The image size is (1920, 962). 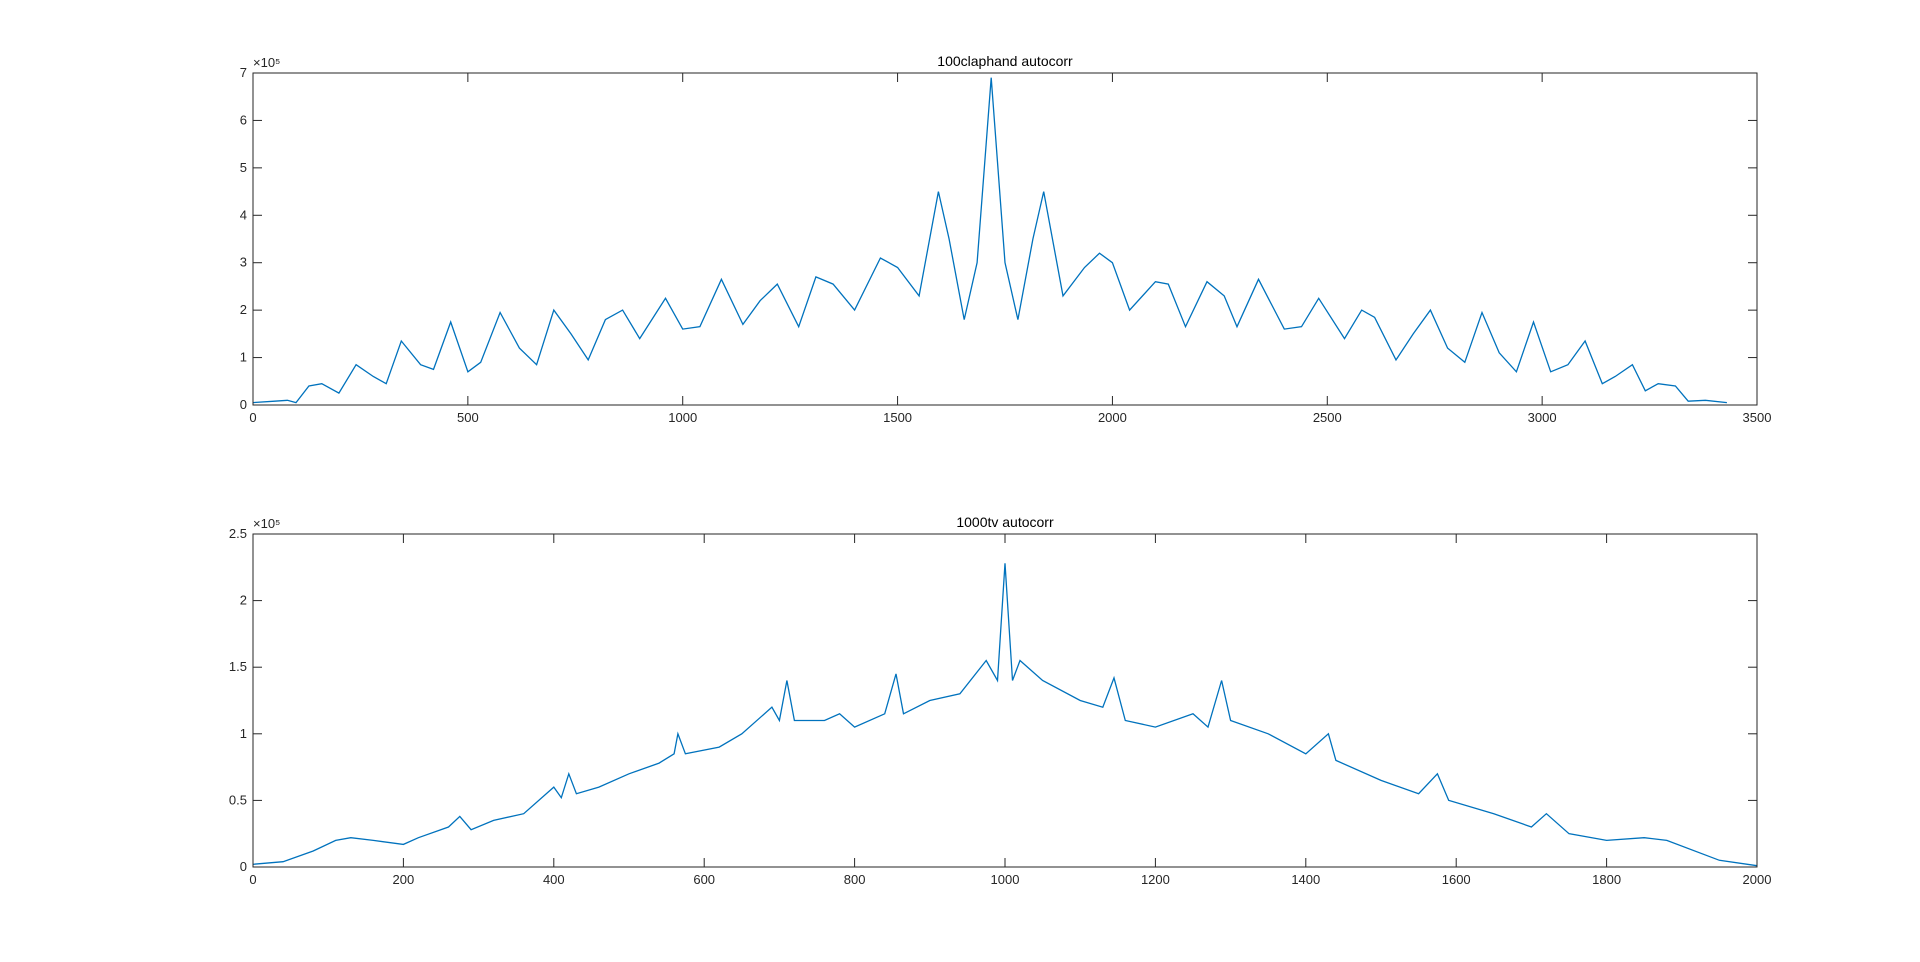 I want to click on y-tick-label: 6, so click(x=243, y=119).